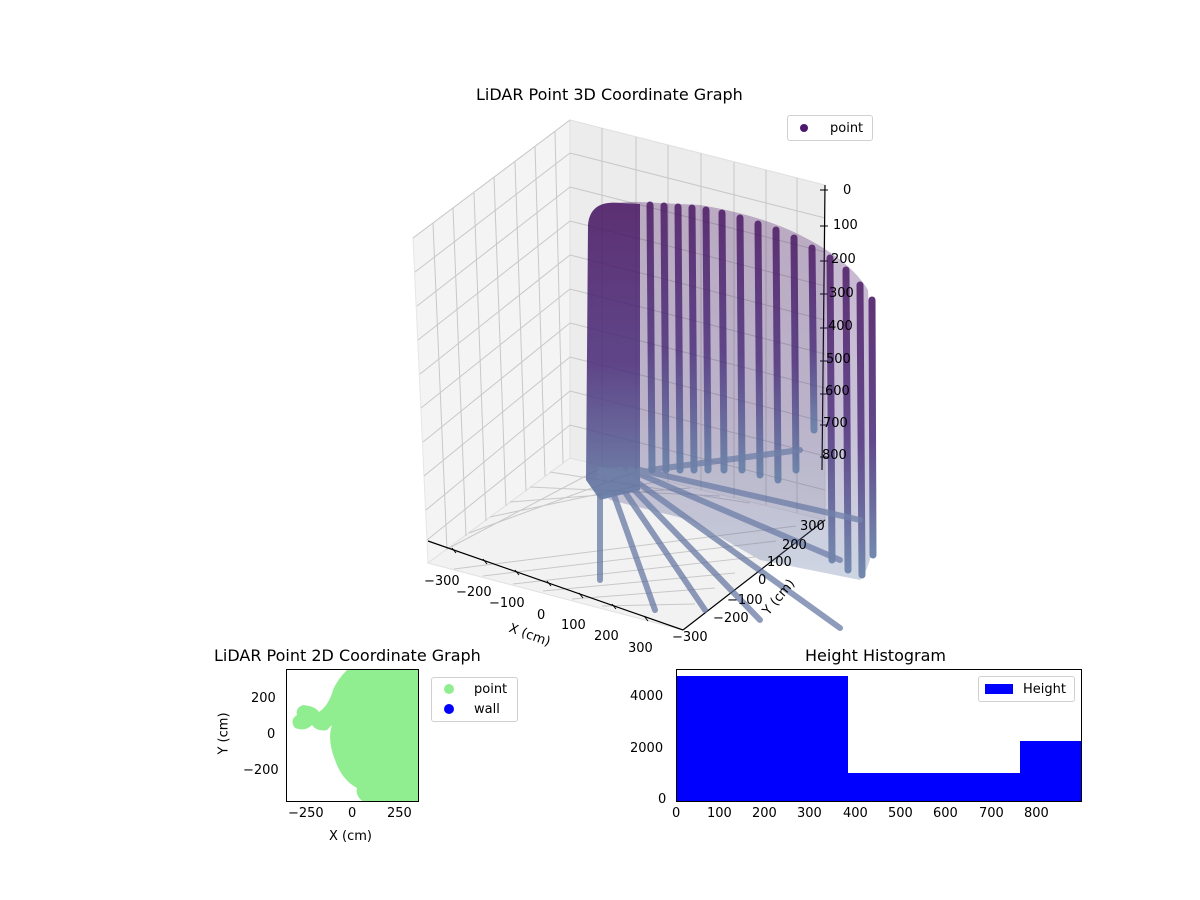 The height and width of the screenshot is (900, 1200). Describe the element at coordinates (745, 600) in the screenshot. I see `y-tick-label: −100` at that location.